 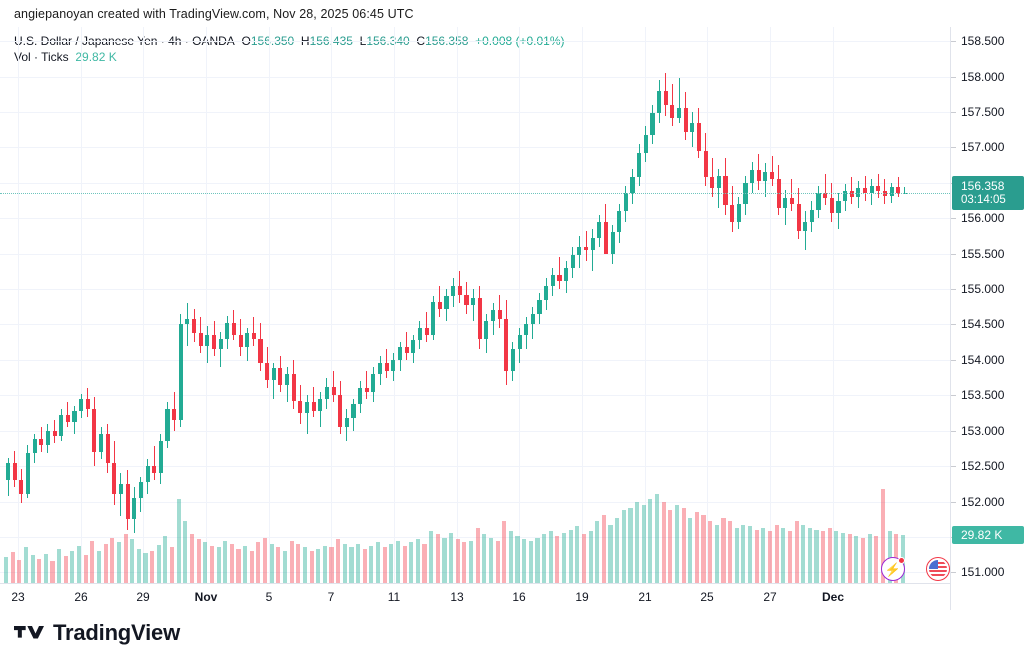 What do you see at coordinates (519, 597) in the screenshot?
I see `time-tick-label: 16` at bounding box center [519, 597].